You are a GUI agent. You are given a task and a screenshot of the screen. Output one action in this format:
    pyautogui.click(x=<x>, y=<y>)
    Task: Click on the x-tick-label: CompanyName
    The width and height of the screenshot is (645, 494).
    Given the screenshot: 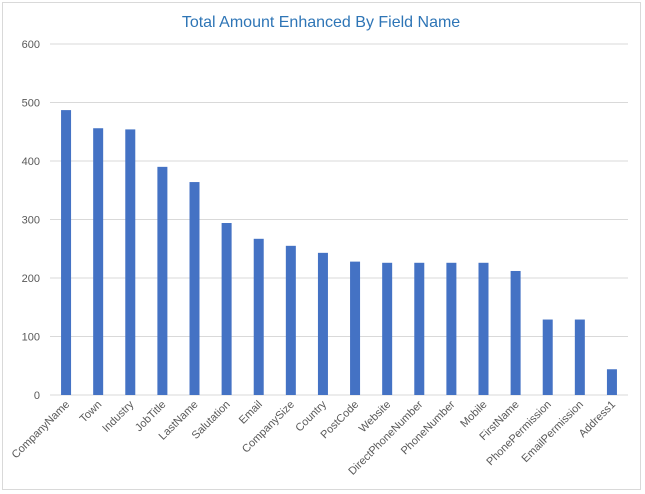 What is the action you would take?
    pyautogui.click(x=41, y=430)
    